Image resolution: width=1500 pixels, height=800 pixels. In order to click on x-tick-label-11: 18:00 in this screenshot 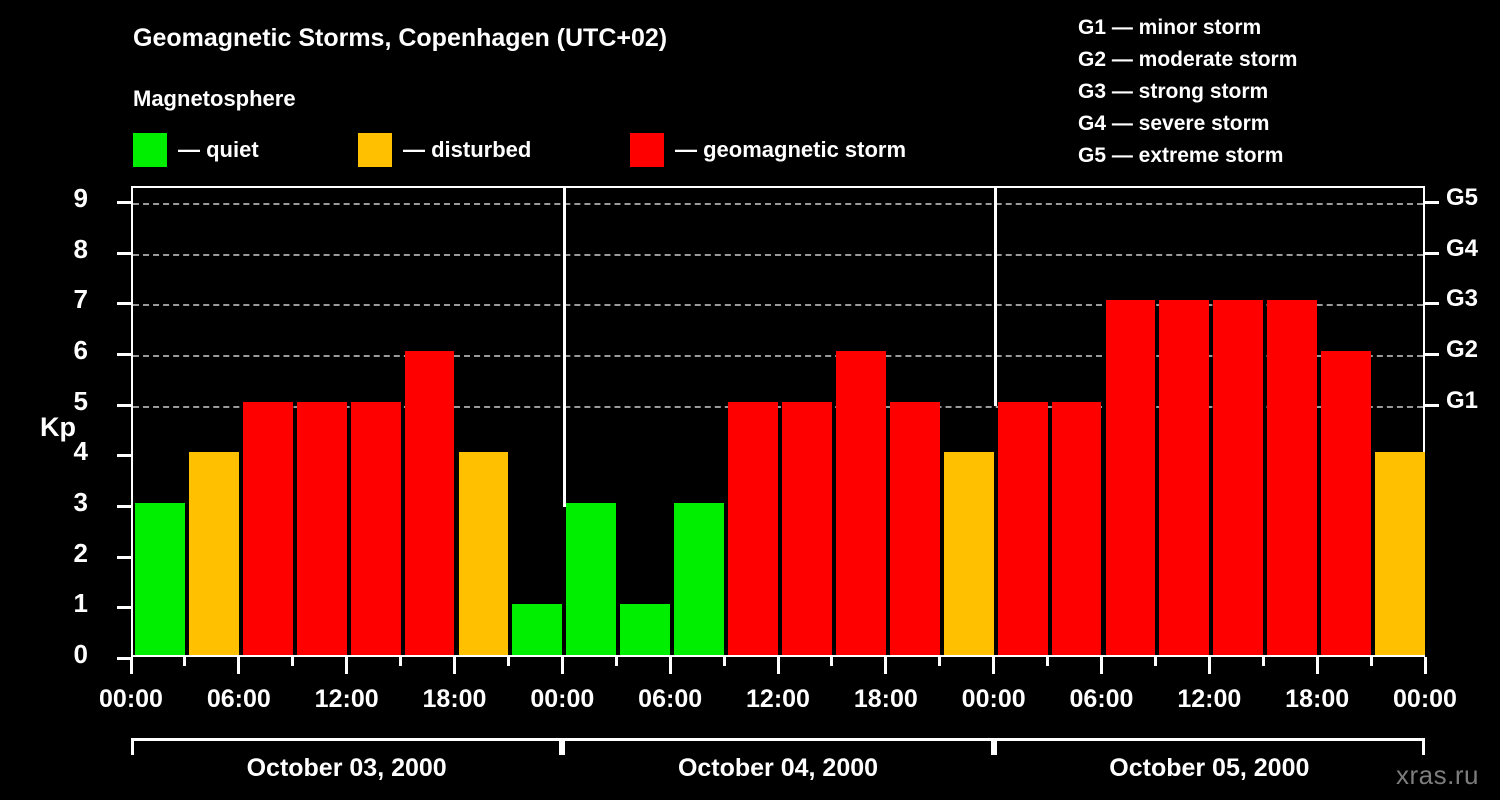, I will do `click(1317, 699)`.